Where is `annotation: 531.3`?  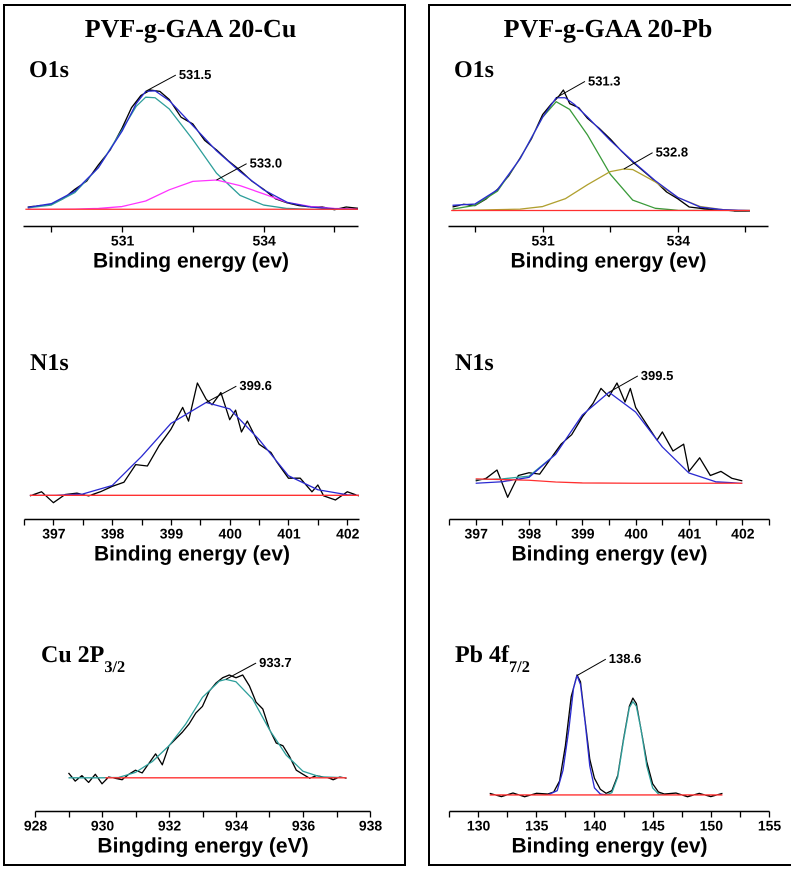
annotation: 531.3 is located at coordinates (604, 80).